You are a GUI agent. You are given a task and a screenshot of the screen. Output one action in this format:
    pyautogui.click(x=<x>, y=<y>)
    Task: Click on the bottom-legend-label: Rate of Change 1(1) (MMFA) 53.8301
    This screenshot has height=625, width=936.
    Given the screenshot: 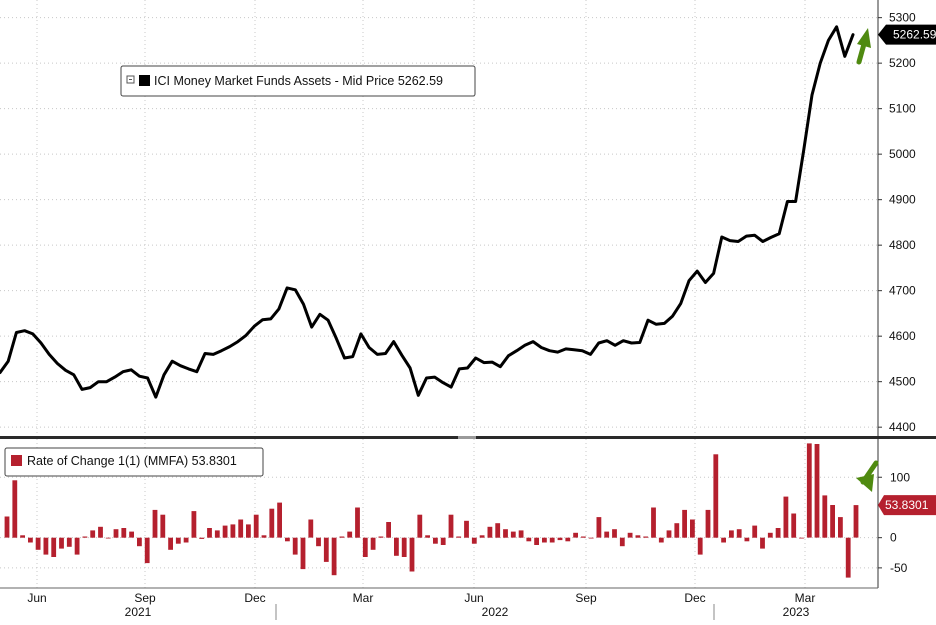 What is the action you would take?
    pyautogui.click(x=132, y=461)
    